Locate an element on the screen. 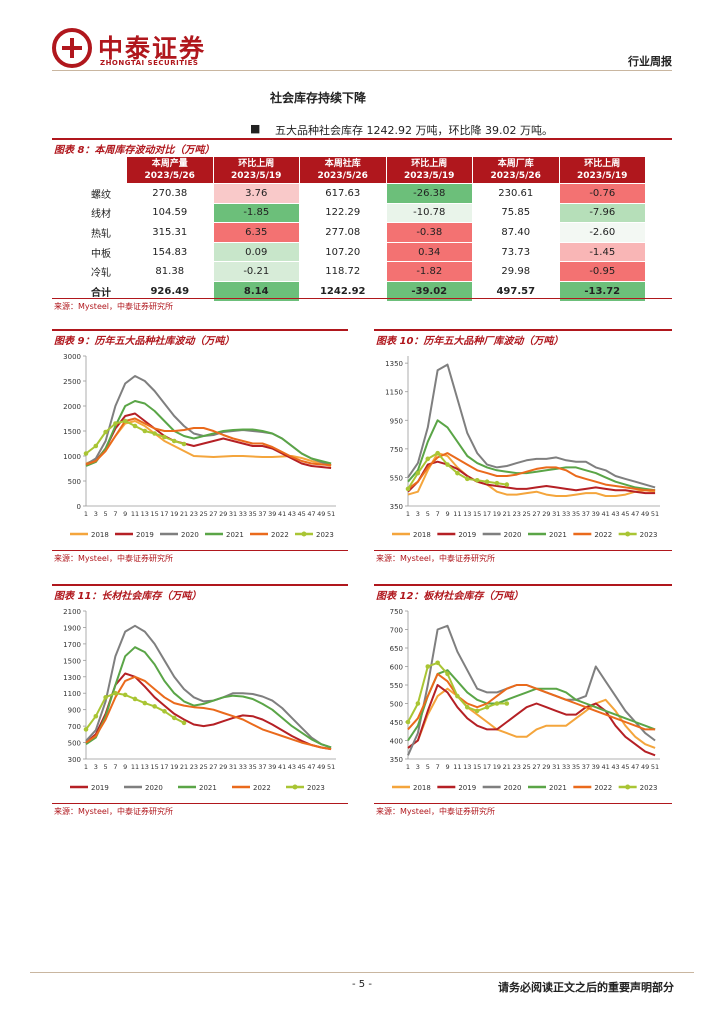  table-row: 热轧 315.31 6.35 277.08 -0.38 87.40 -2.60 is located at coordinates (366, 232).